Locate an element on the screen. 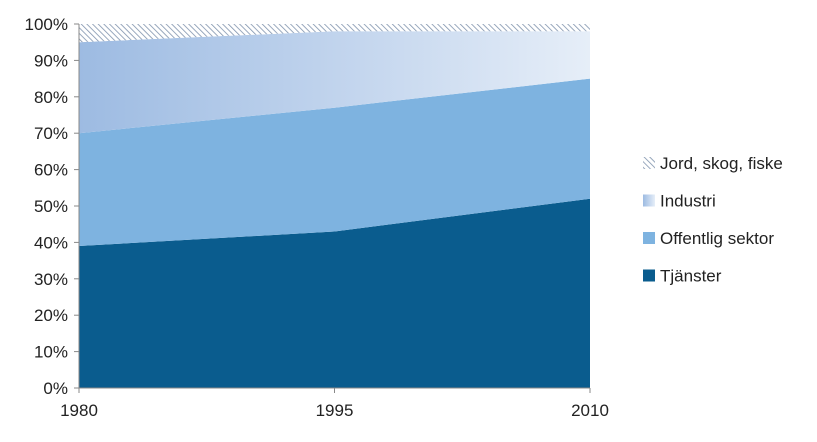  y-axis-ticks: 0% 10% 20% 30% 40% 50% 60% 70% 80% 90% 100% is located at coordinates (52, 206).